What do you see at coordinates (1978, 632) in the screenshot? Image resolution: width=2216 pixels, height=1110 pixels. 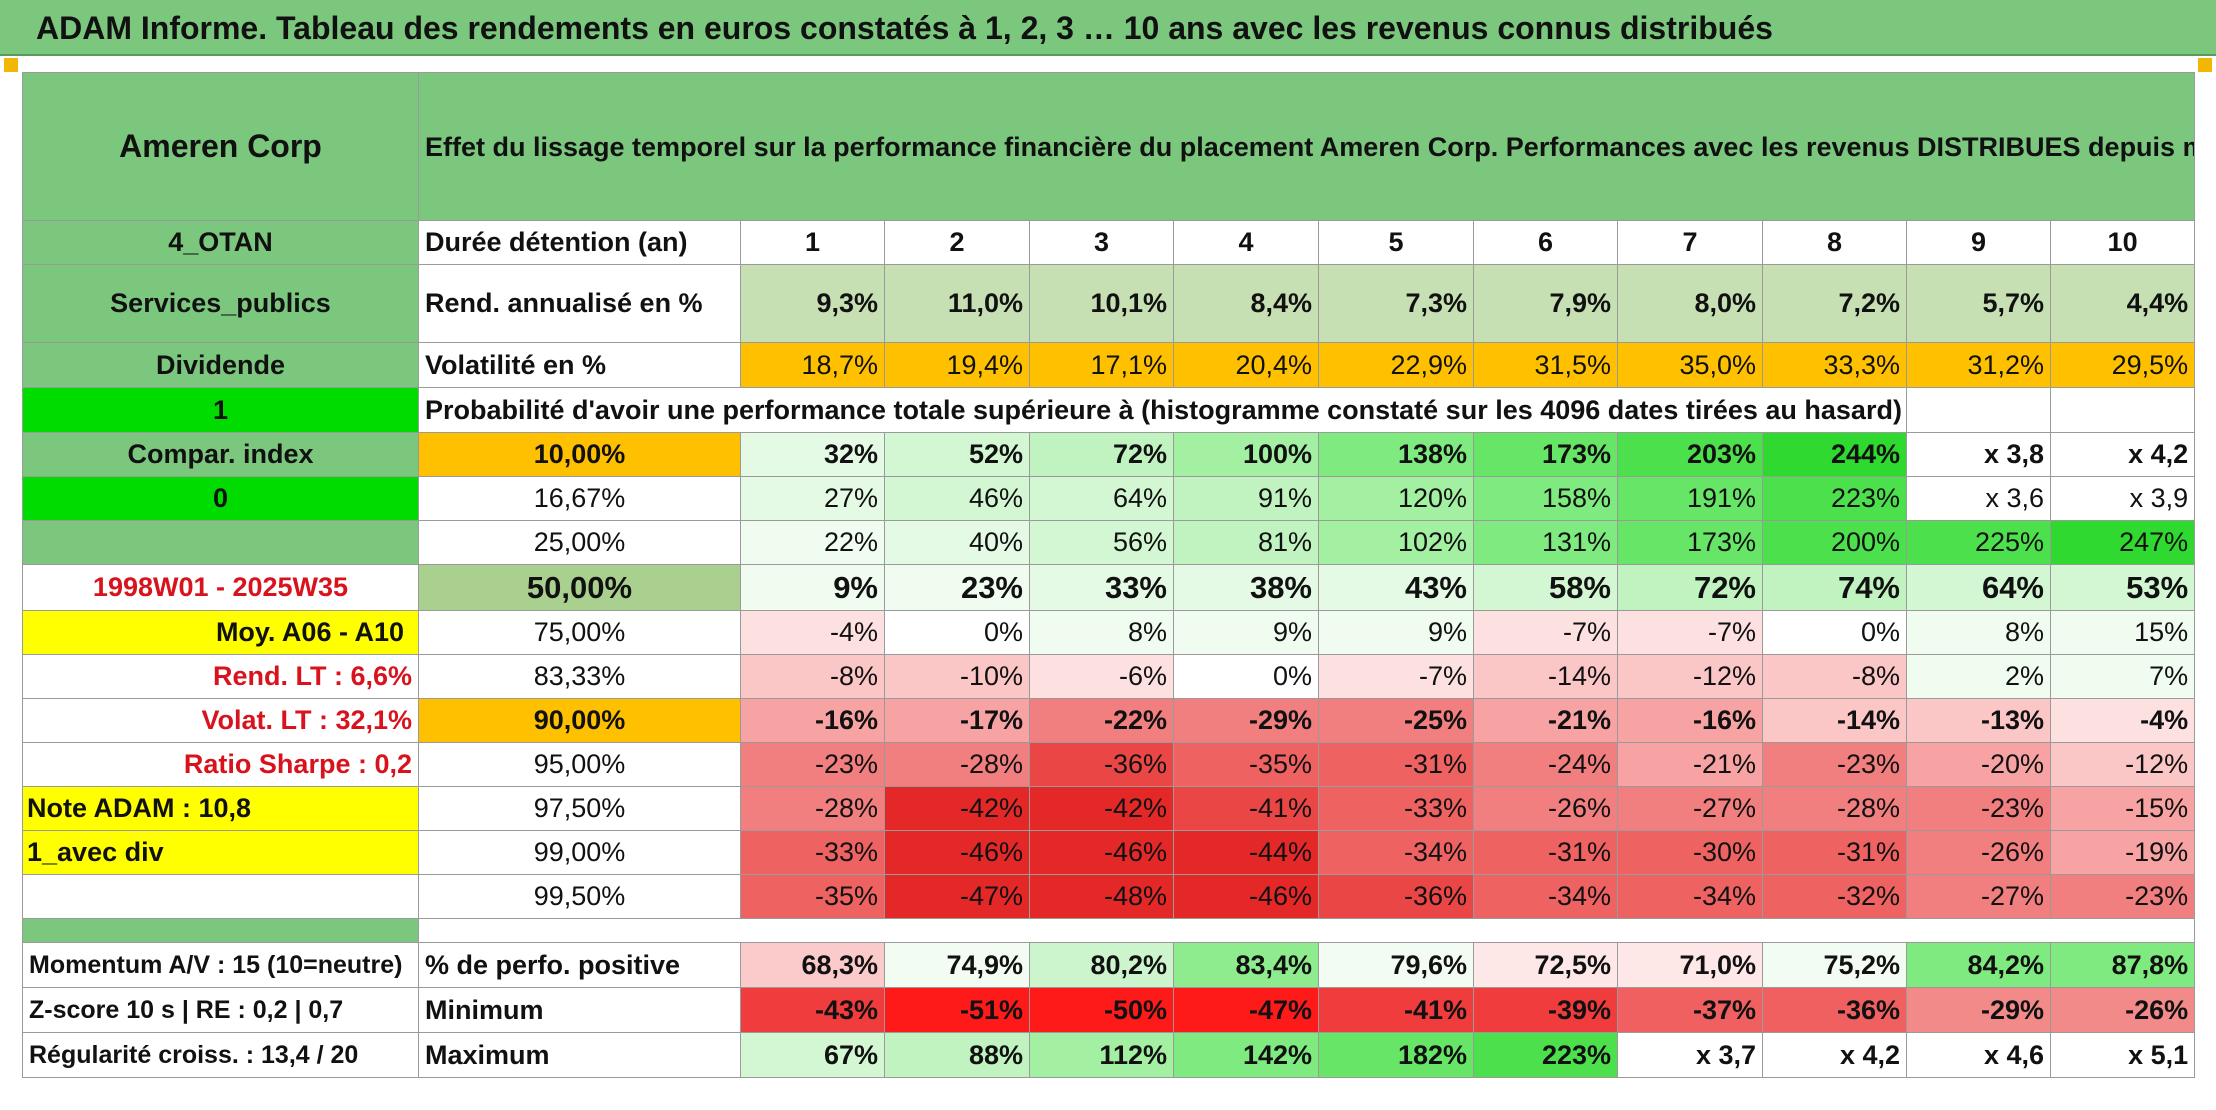 I see `quantile-cell: 8%` at bounding box center [1978, 632].